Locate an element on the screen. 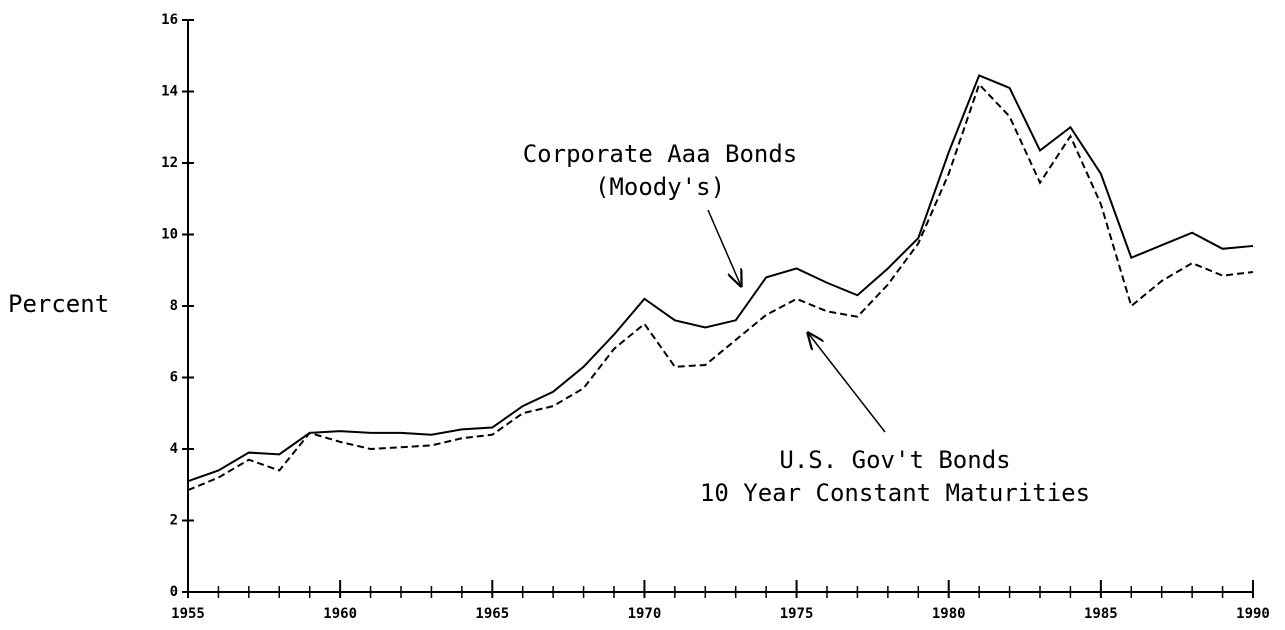  y-tick-label: 12 is located at coordinates (169, 163).